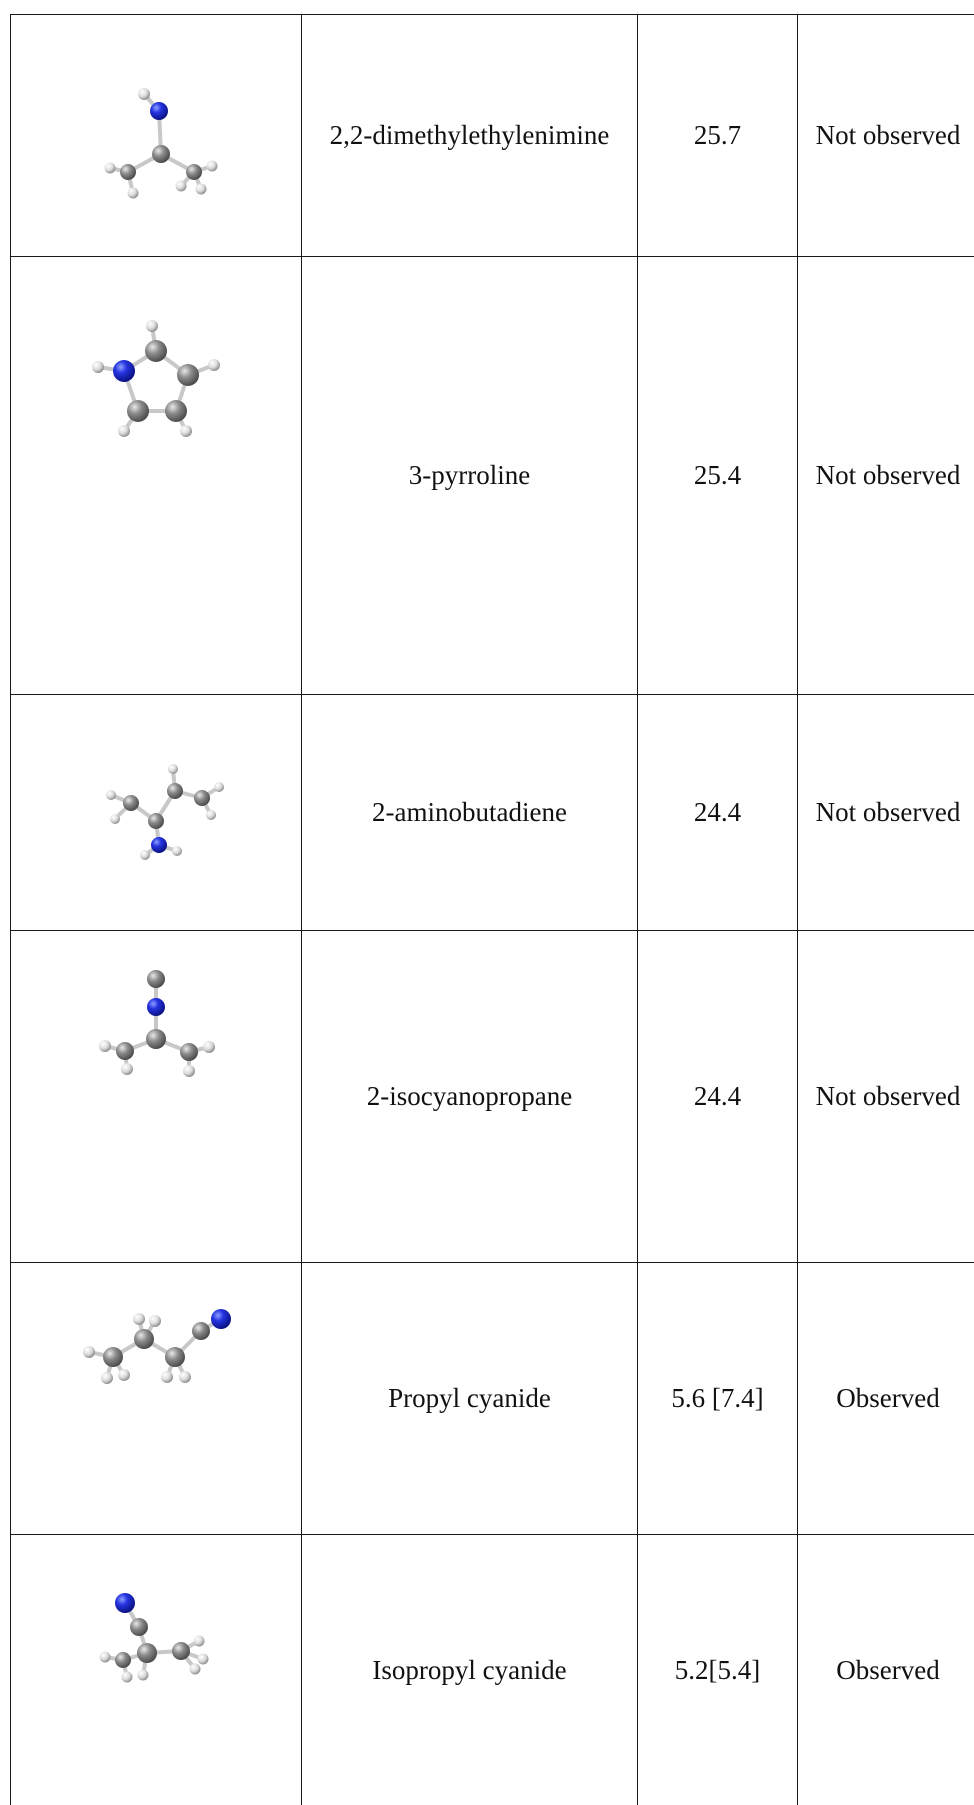  What do you see at coordinates (718, 136) in the screenshot?
I see `energy-value: 25.7` at bounding box center [718, 136].